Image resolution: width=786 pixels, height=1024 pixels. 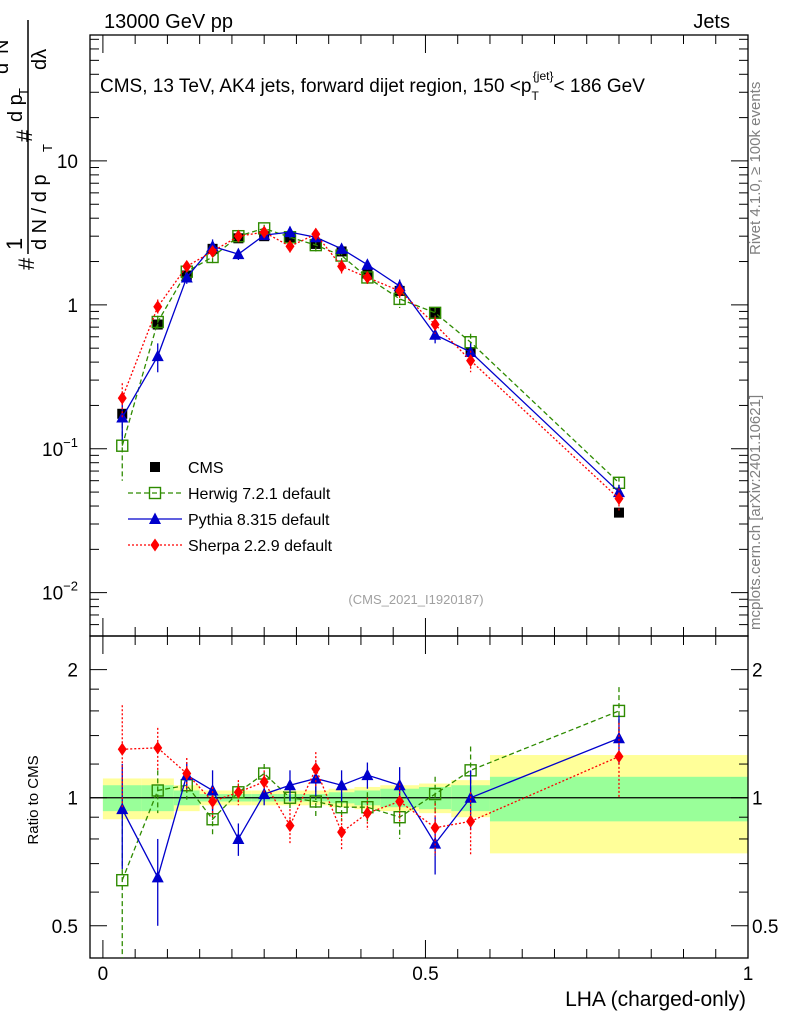 I want to click on ylabel-hash-2: #, so click(x=24, y=135).